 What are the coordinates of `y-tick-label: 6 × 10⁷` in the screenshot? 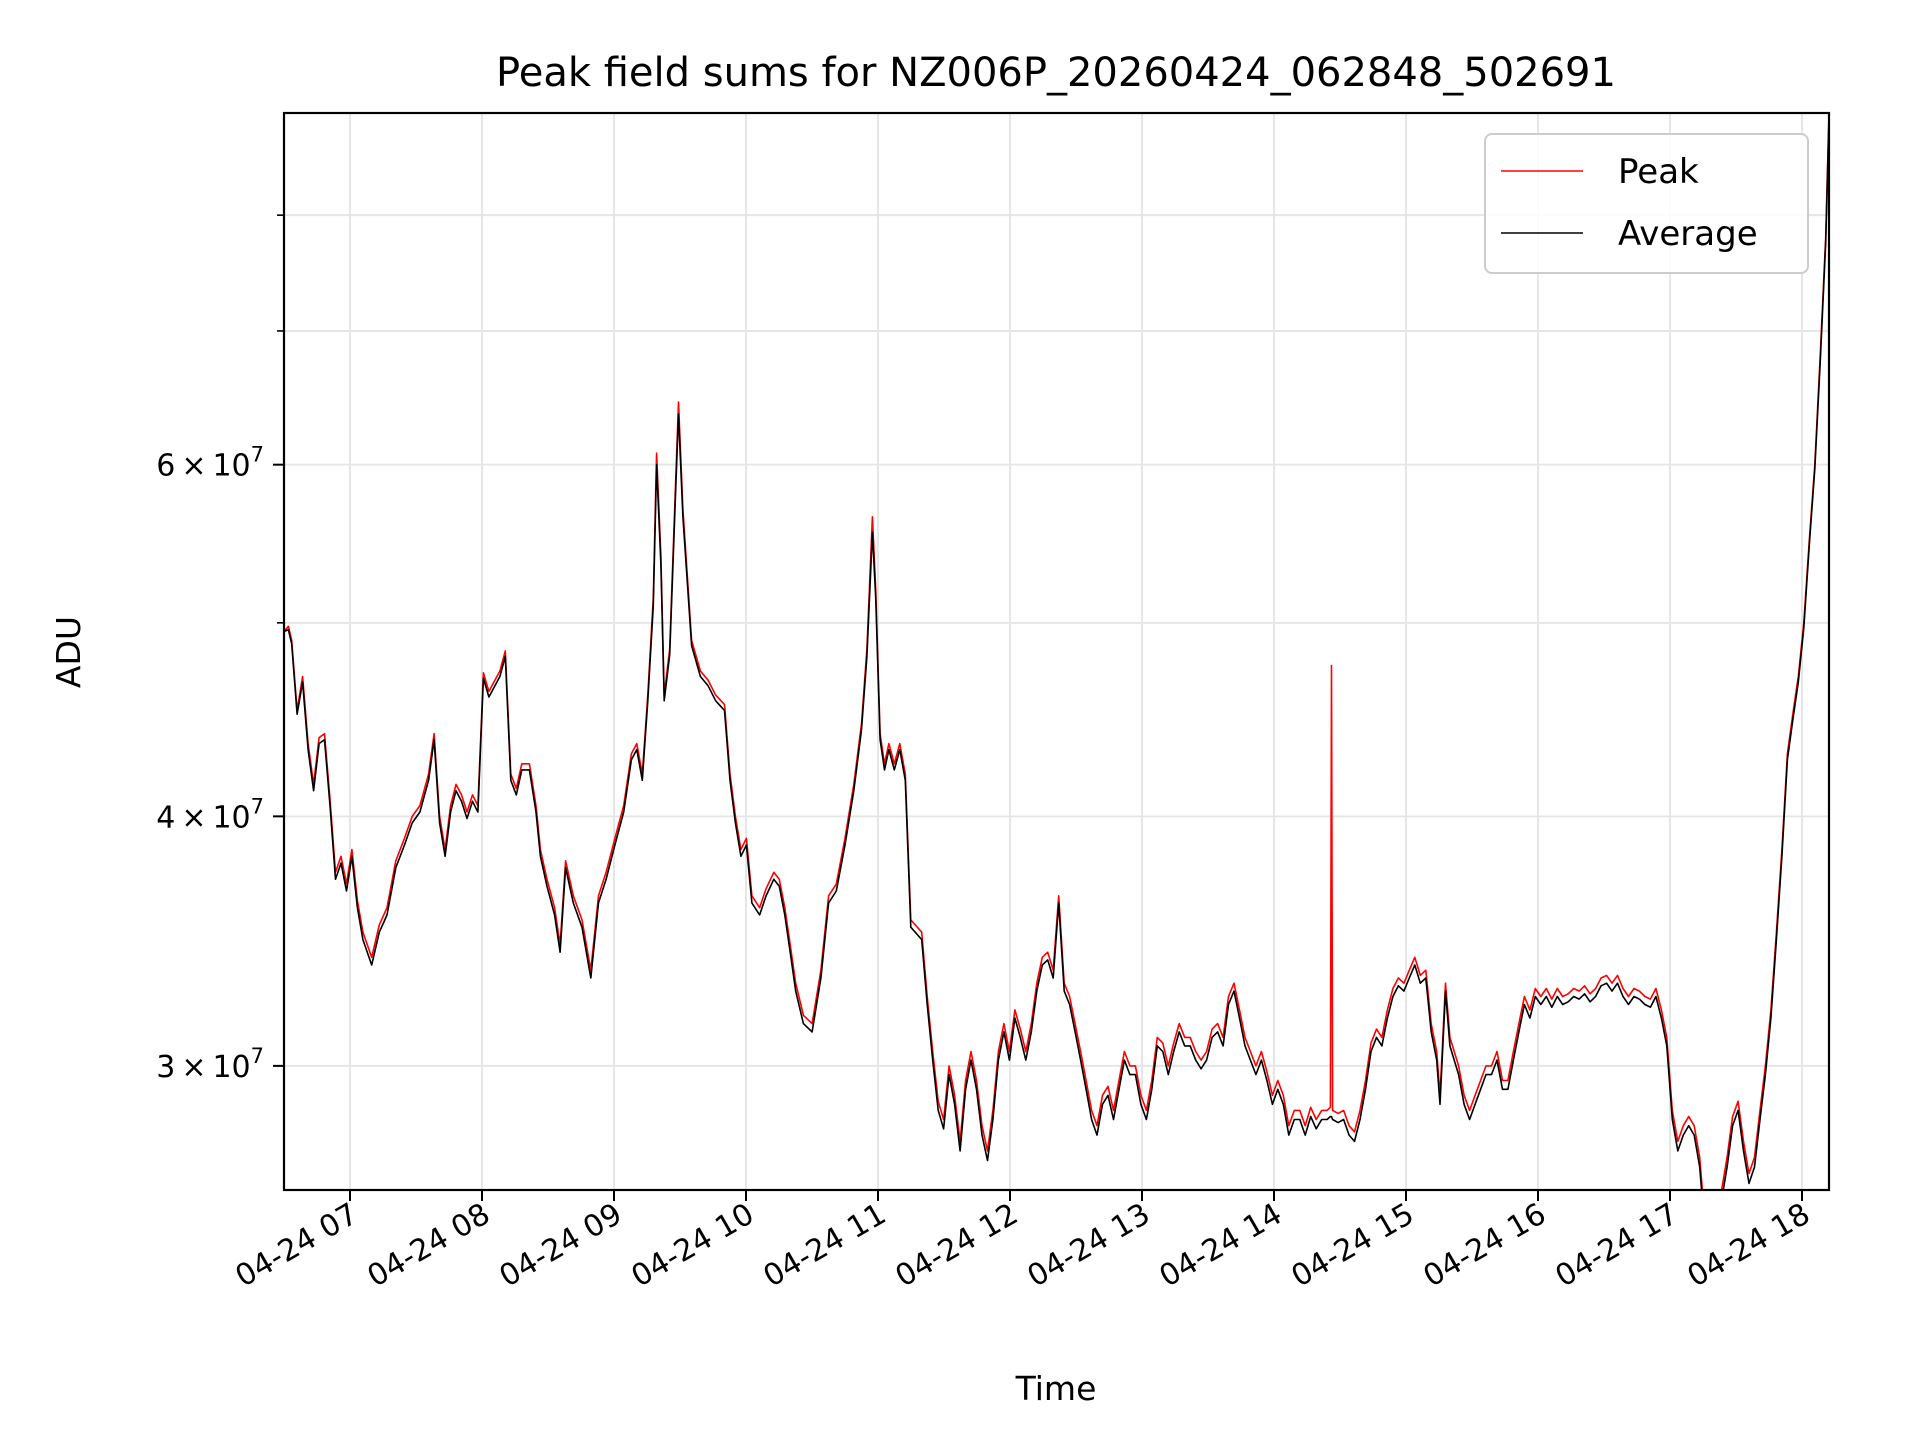 It's located at (210, 463).